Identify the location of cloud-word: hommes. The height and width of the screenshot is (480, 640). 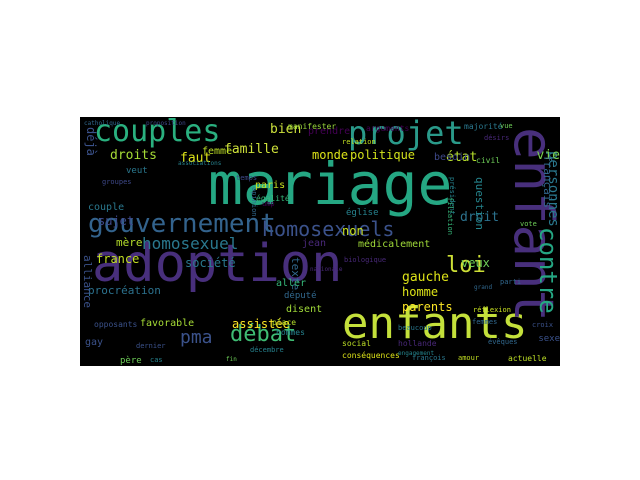
(290, 332).